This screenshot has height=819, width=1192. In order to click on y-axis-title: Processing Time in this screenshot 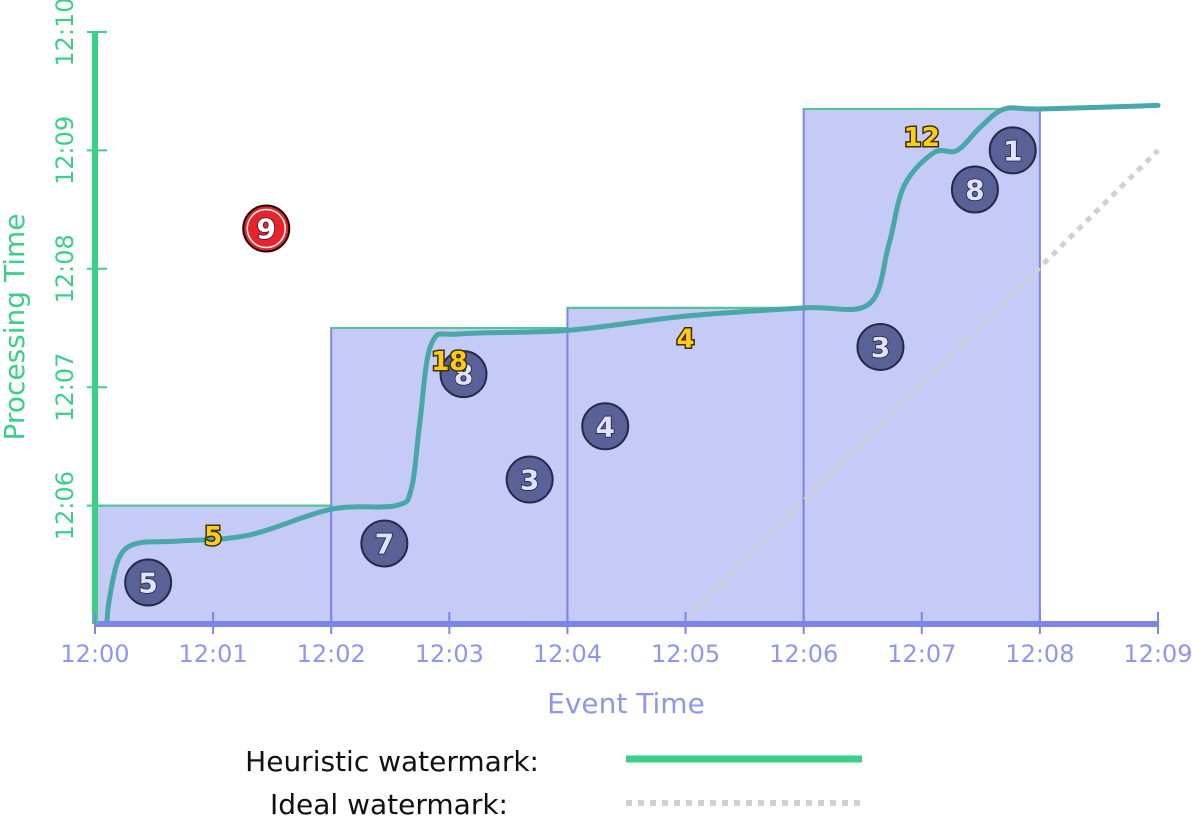, I will do `click(15, 327)`.